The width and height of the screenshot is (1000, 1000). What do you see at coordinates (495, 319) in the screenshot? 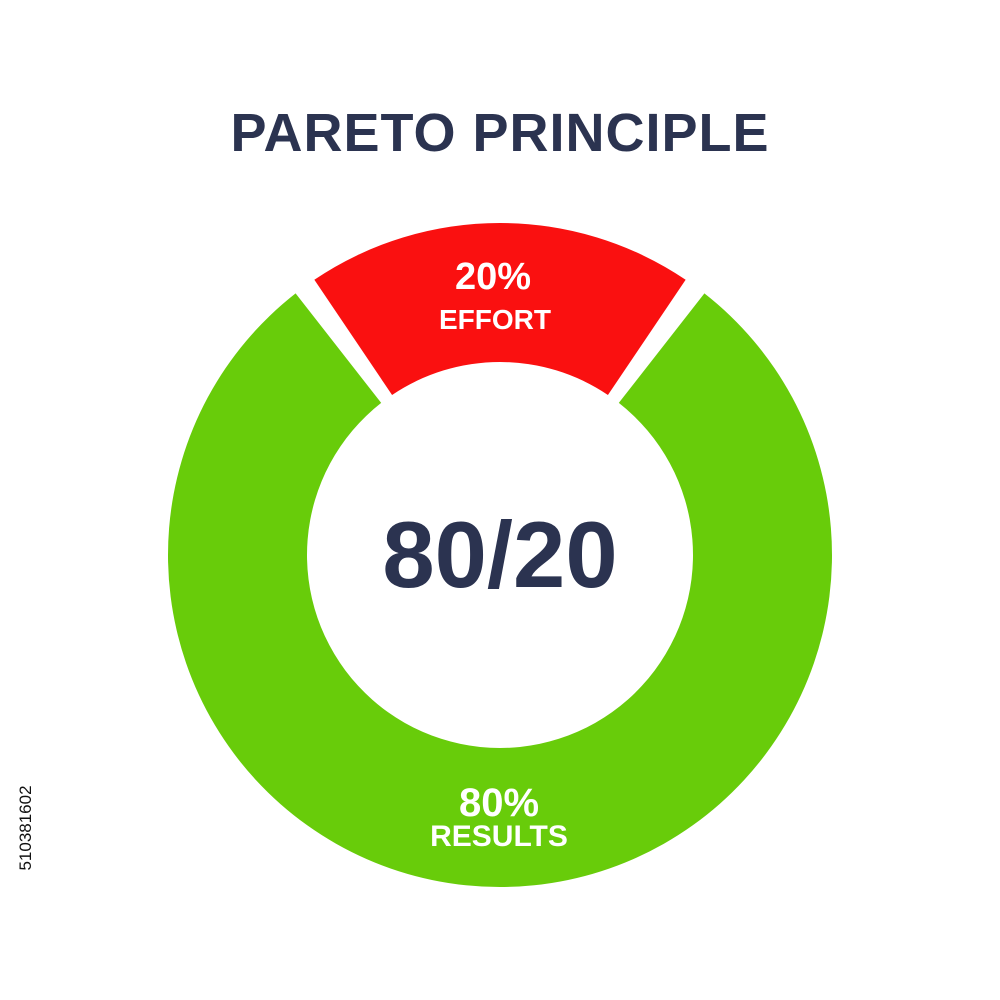
I see `effort-name-label: EFFORT` at bounding box center [495, 319].